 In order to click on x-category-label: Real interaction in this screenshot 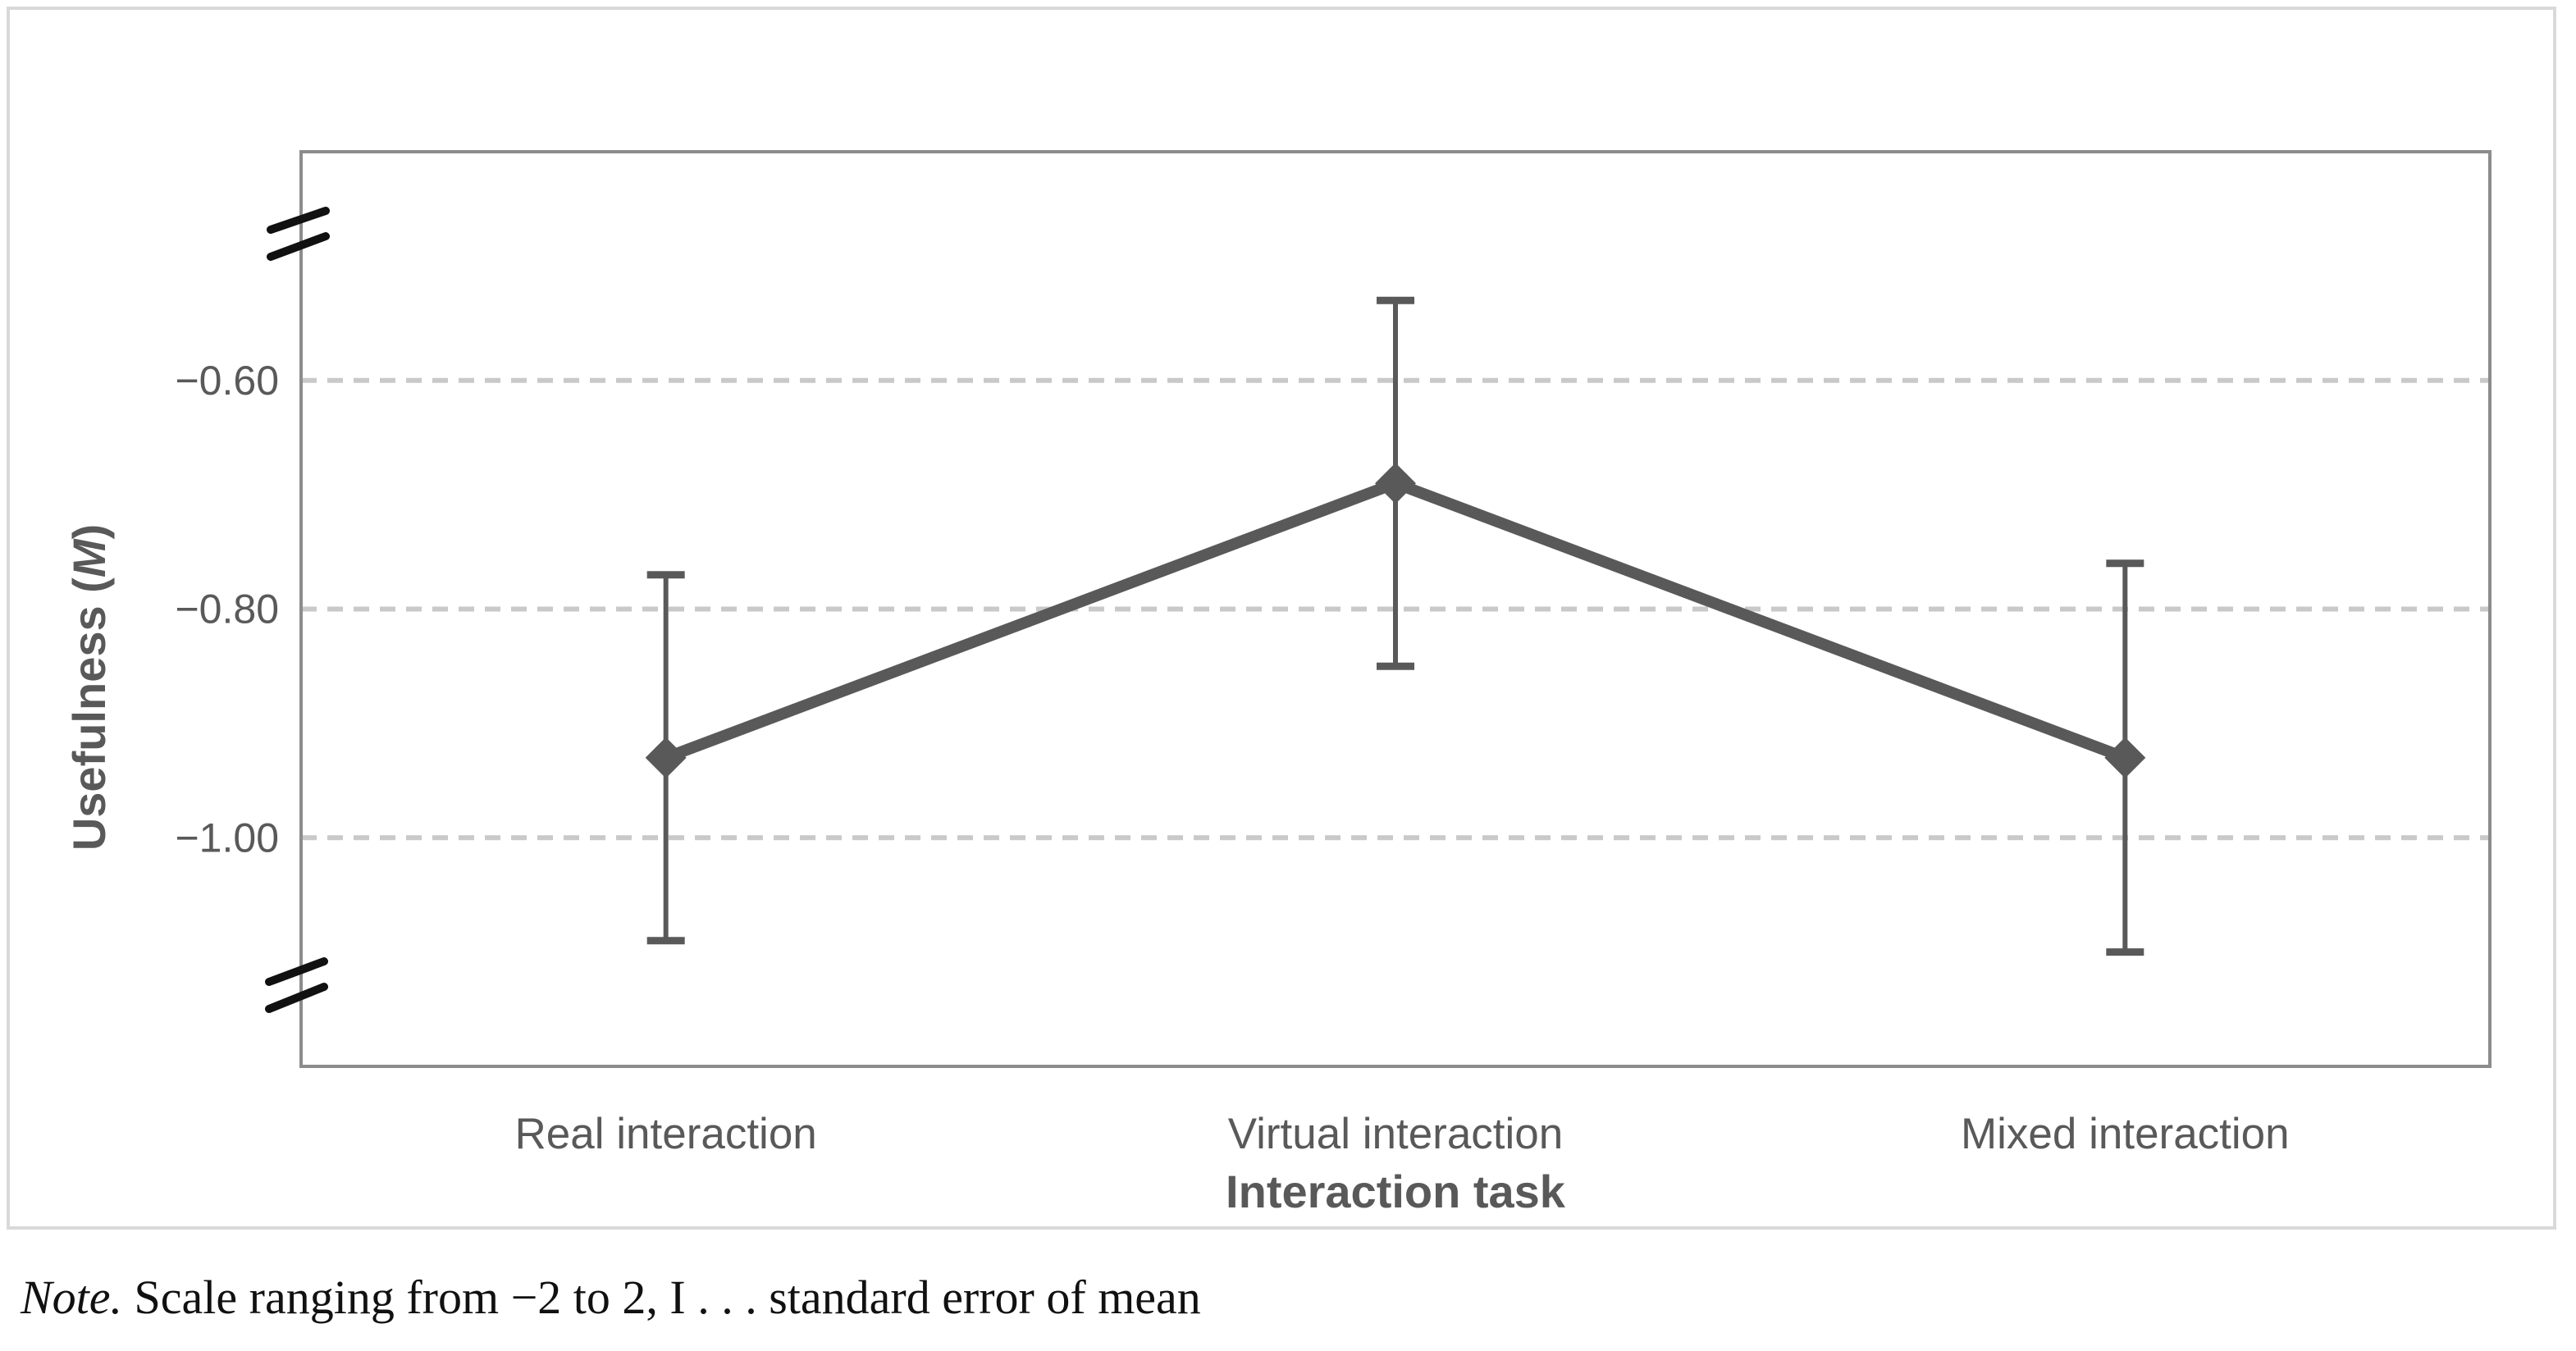, I will do `click(666, 1134)`.